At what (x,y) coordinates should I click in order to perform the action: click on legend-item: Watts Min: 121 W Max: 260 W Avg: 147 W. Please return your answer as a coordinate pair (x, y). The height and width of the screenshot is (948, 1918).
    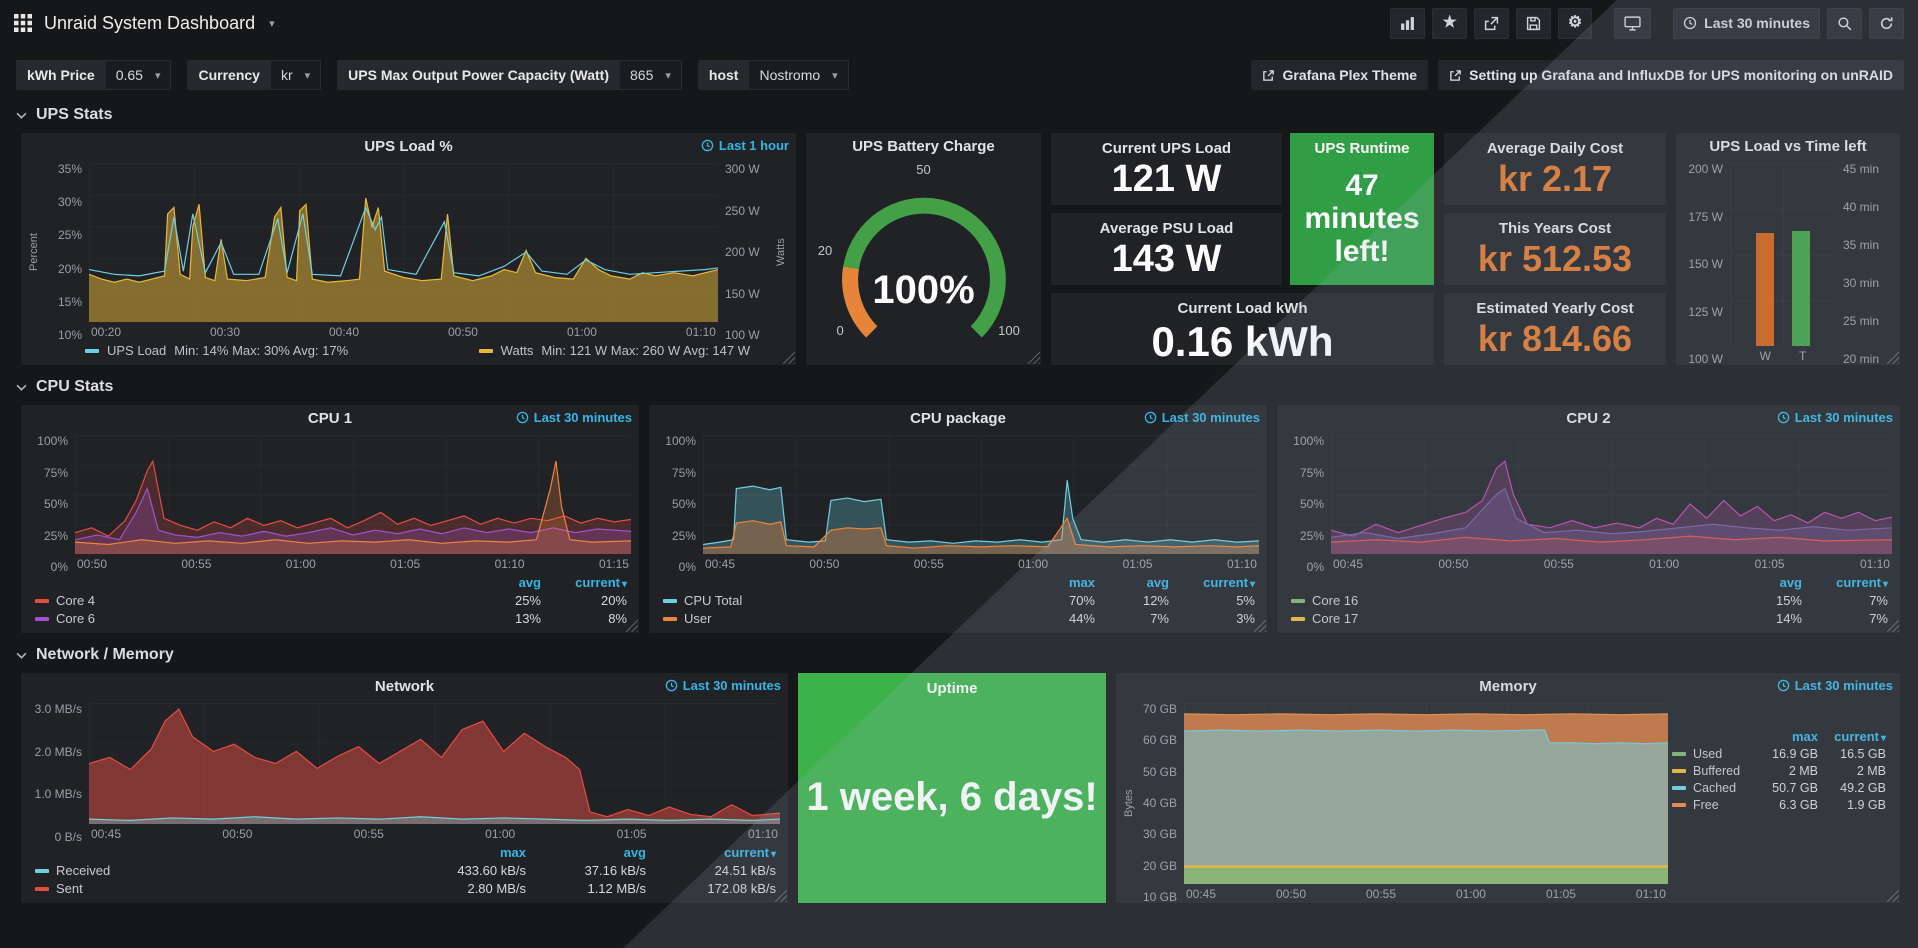
    Looking at the image, I should click on (614, 350).